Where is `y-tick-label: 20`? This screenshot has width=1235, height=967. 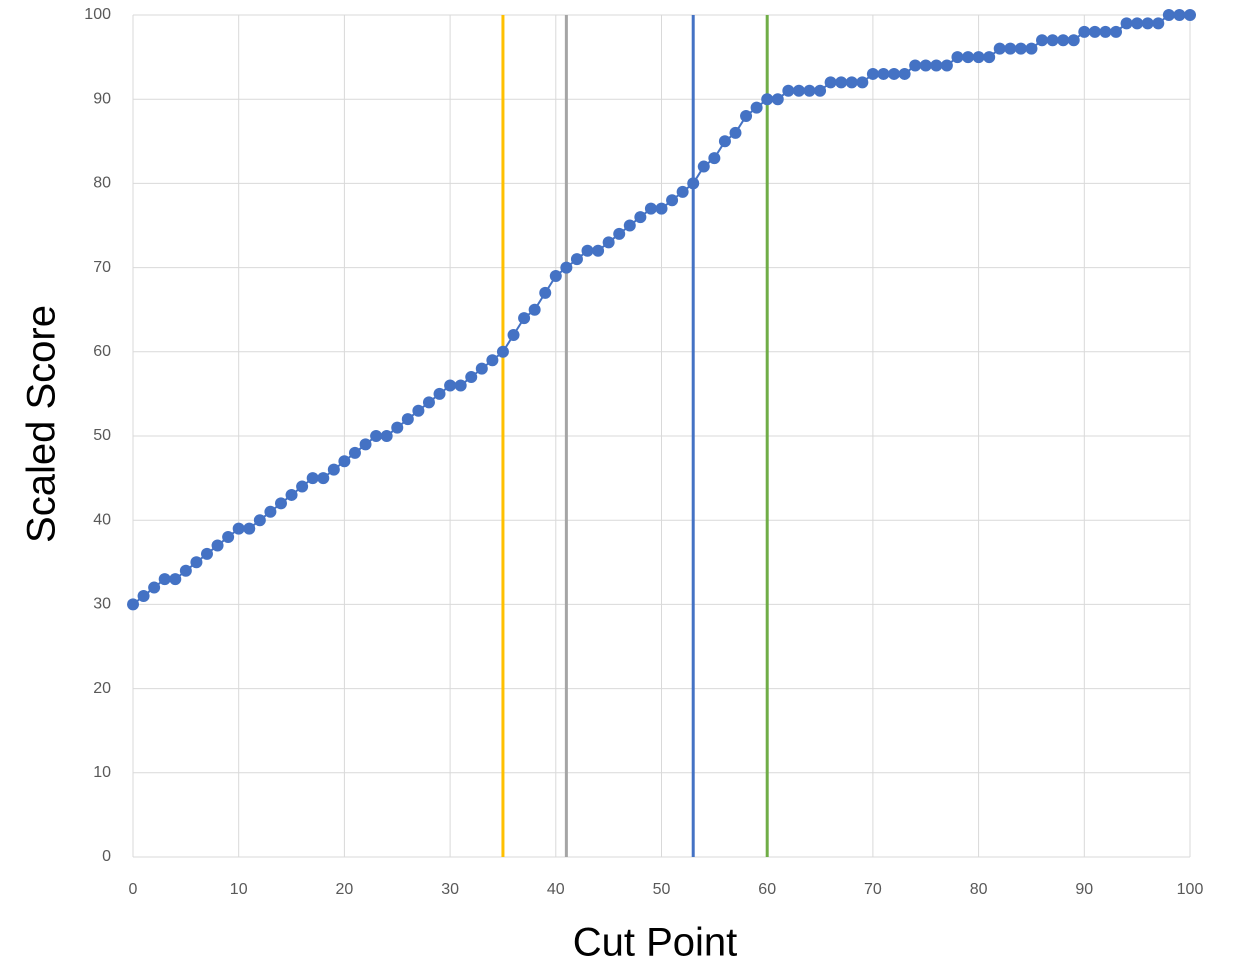
y-tick-label: 20 is located at coordinates (102, 688).